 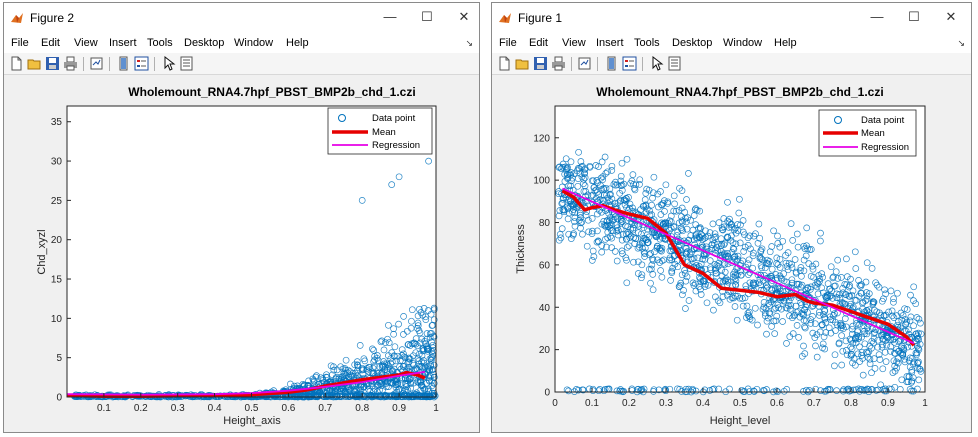 I want to click on x-tick-label: 0.2, so click(x=629, y=403).